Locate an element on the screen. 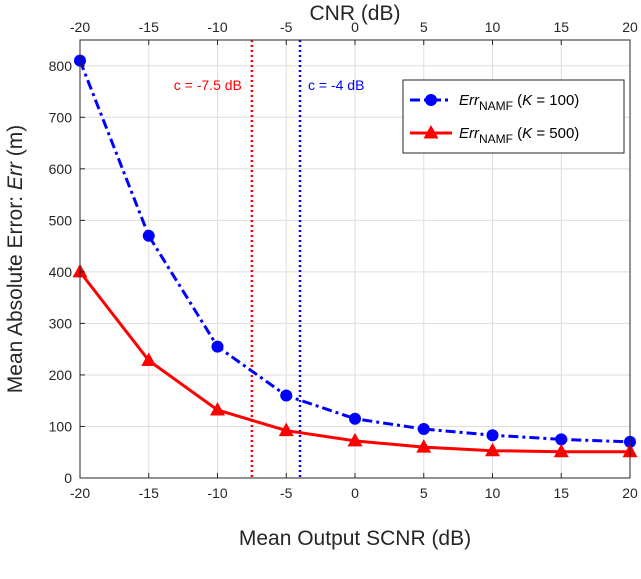 This screenshot has height=579, width=641. top-x-tick-label: 5 is located at coordinates (424, 27).